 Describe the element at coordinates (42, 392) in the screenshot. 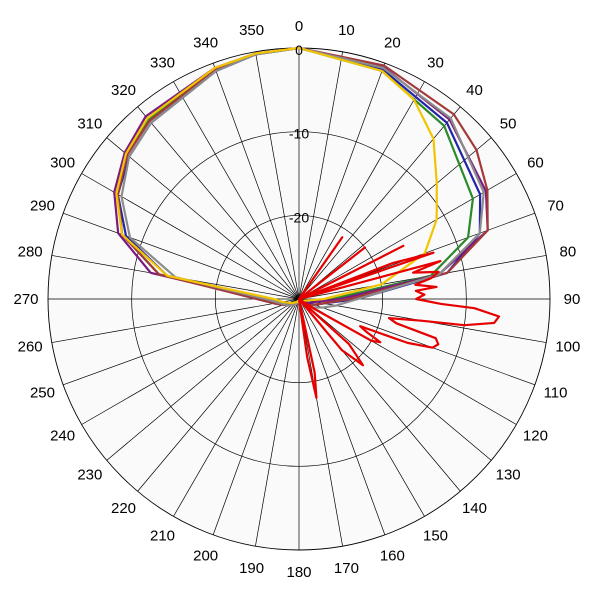

I see `angle-tick-label-250: 250` at that location.